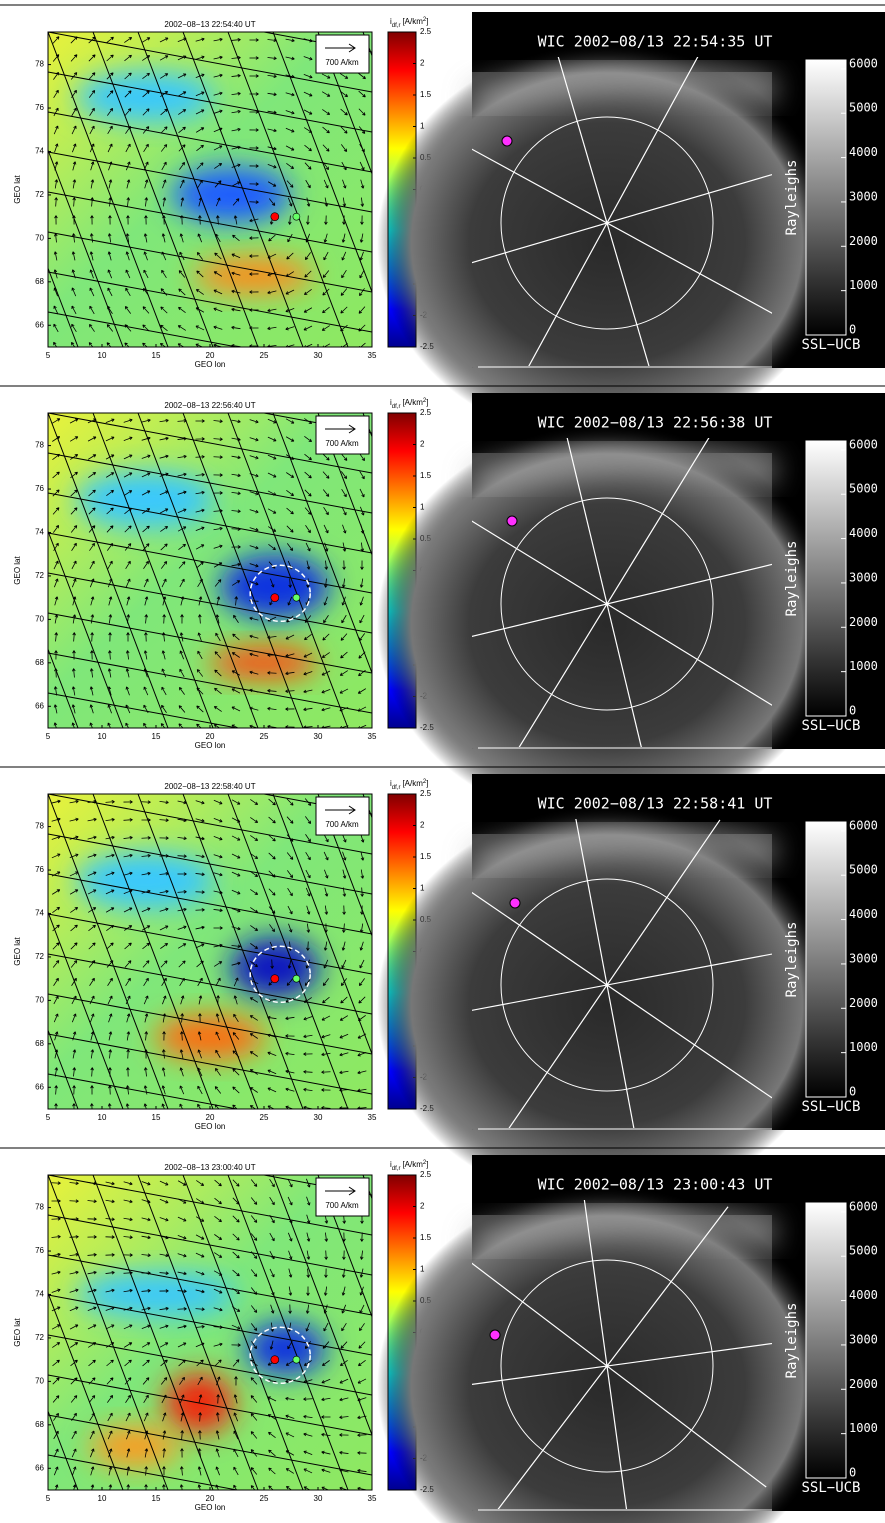 This screenshot has width=885, height=1523. What do you see at coordinates (209, 405) in the screenshot?
I see `map-title: 2002−08−13 22:56:40 UT` at bounding box center [209, 405].